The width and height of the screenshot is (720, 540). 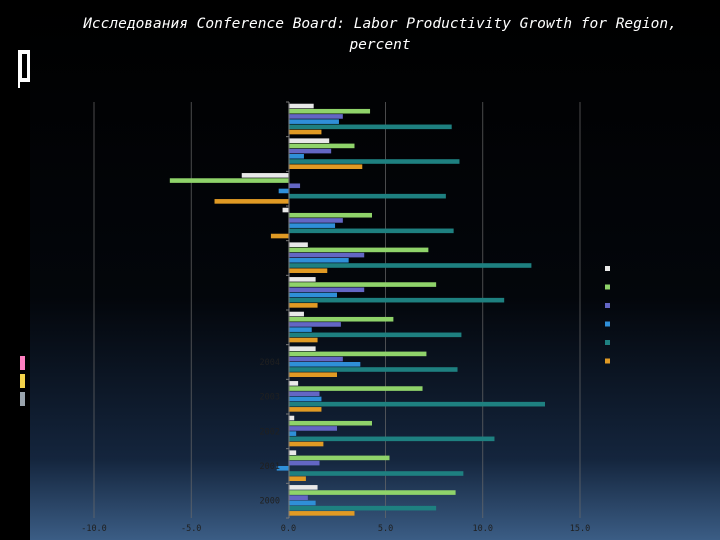 What do you see at coordinates (270, 502) in the screenshot?
I see `category-label: 2000` at bounding box center [270, 502].